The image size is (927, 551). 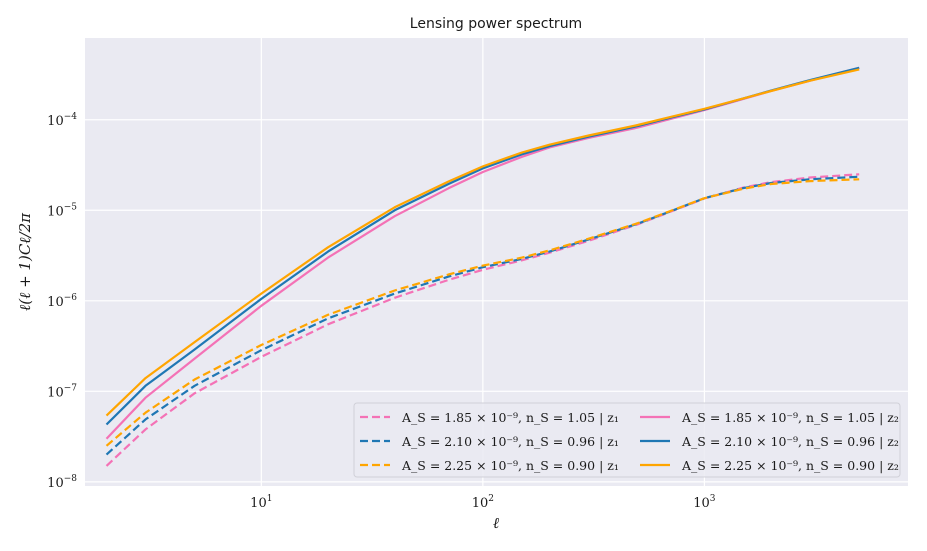 What do you see at coordinates (496, 523) in the screenshot?
I see `x-axis-label: ℓ` at bounding box center [496, 523].